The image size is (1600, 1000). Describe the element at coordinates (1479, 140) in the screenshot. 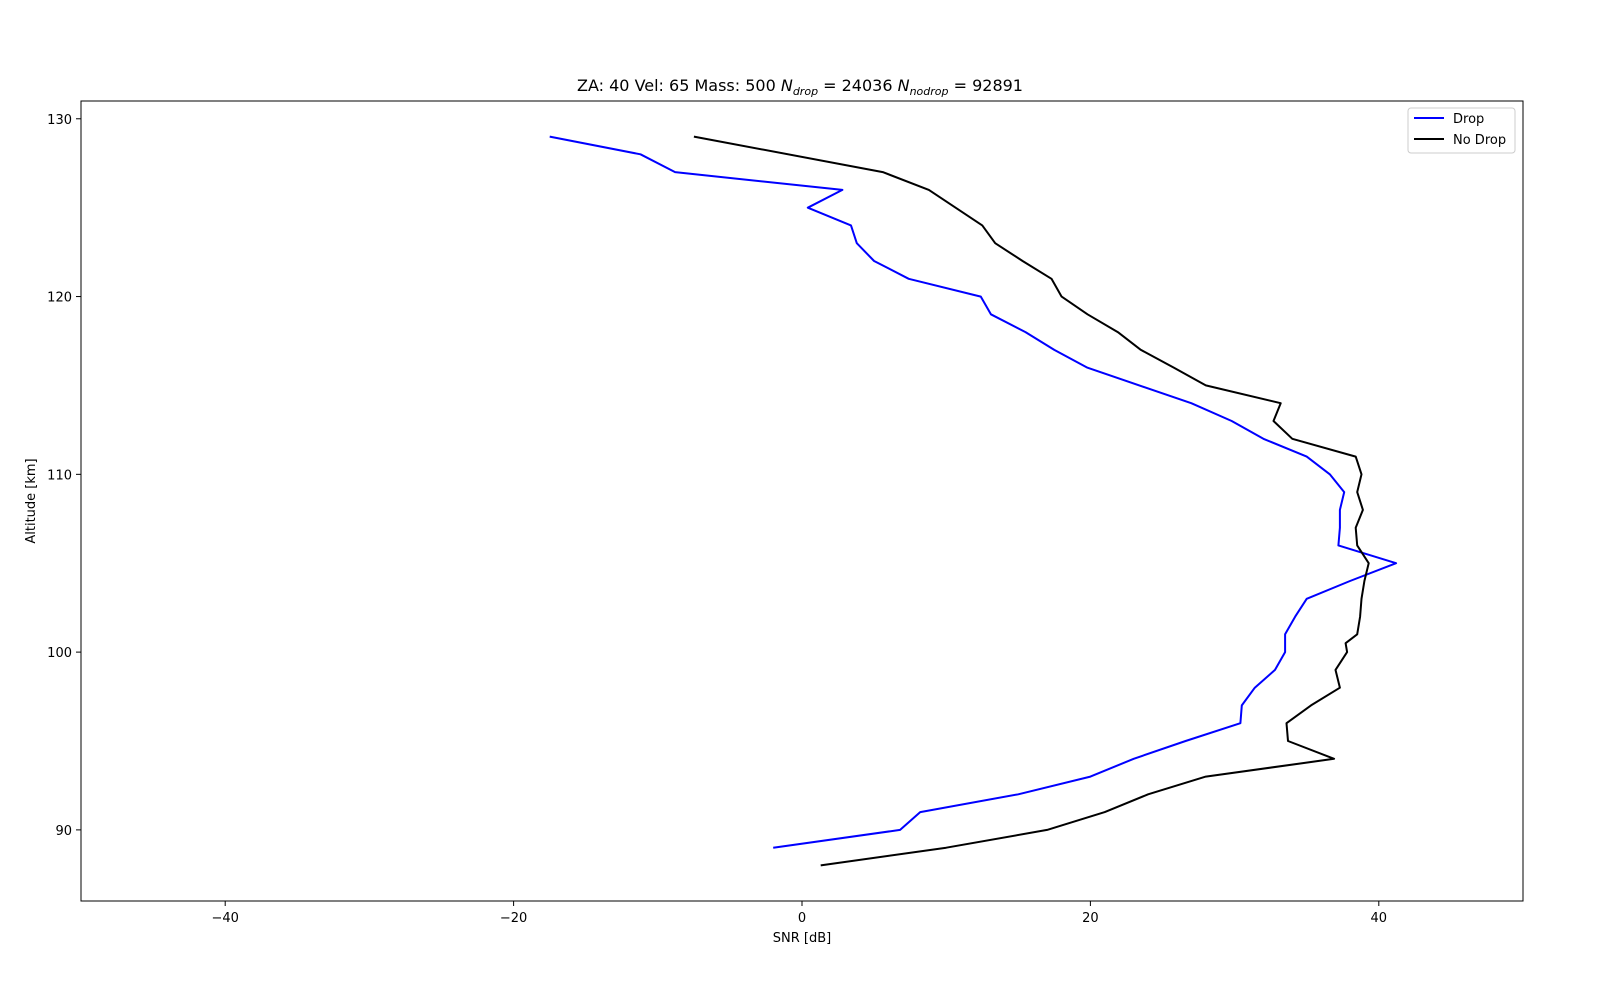

I see `legend-label-no-drop: No Drop` at that location.